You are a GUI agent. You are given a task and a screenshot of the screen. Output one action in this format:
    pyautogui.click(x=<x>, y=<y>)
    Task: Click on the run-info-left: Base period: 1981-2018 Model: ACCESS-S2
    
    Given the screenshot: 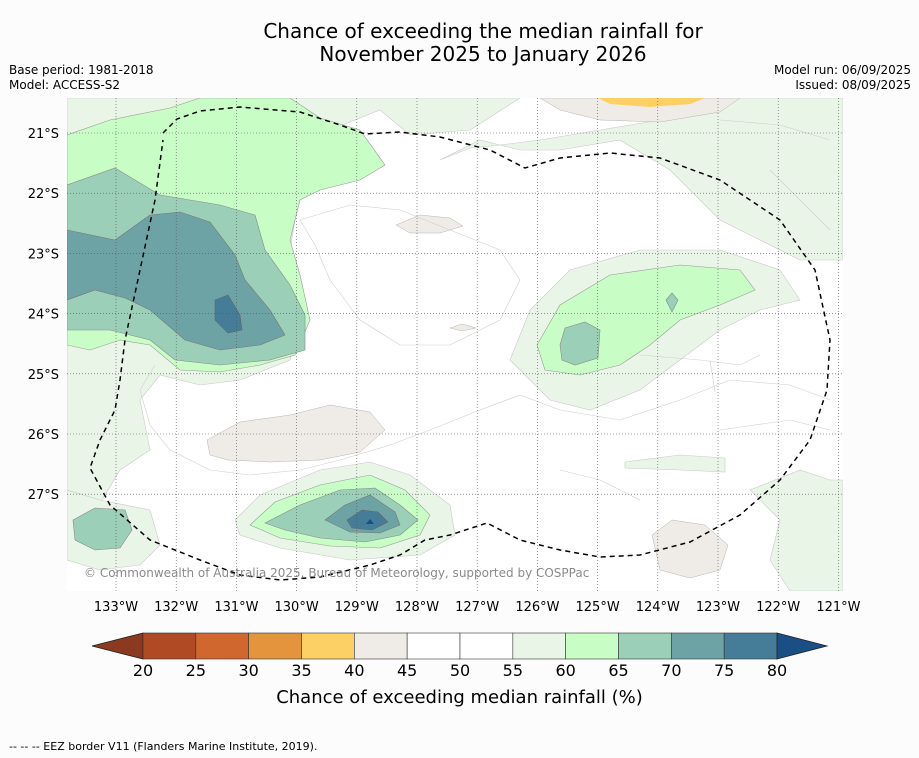 What is the action you would take?
    pyautogui.click(x=81, y=78)
    